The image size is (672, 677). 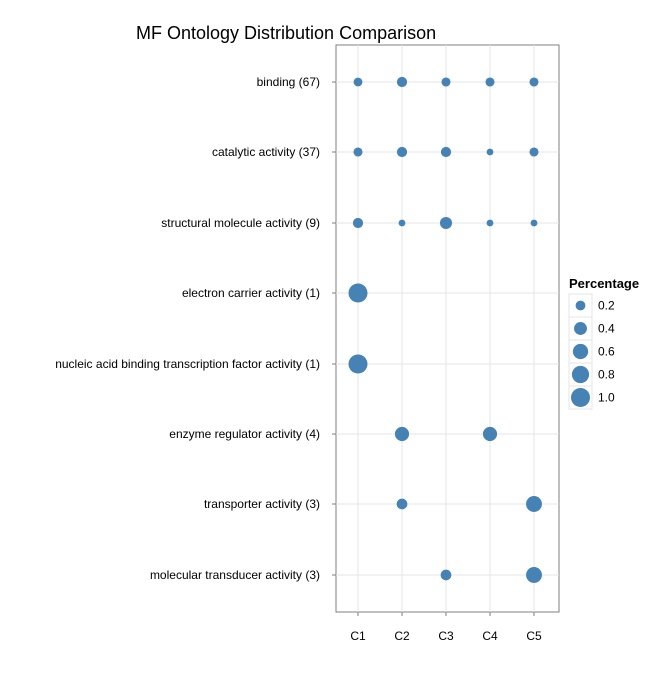 I want to click on y-tick-label: enzyme regulator activity (4), so click(x=244, y=434).